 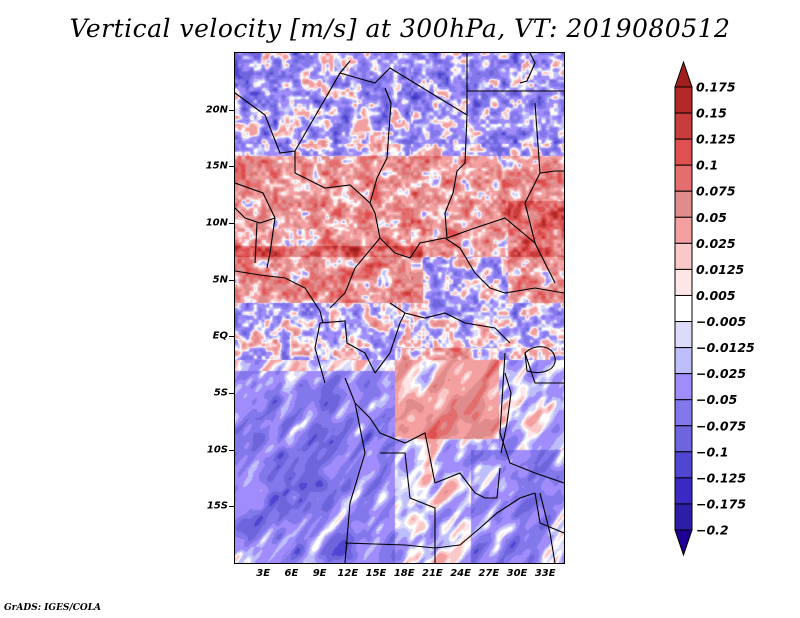 What do you see at coordinates (707, 165) in the screenshot?
I see `colorbar-label: 0.1` at bounding box center [707, 165].